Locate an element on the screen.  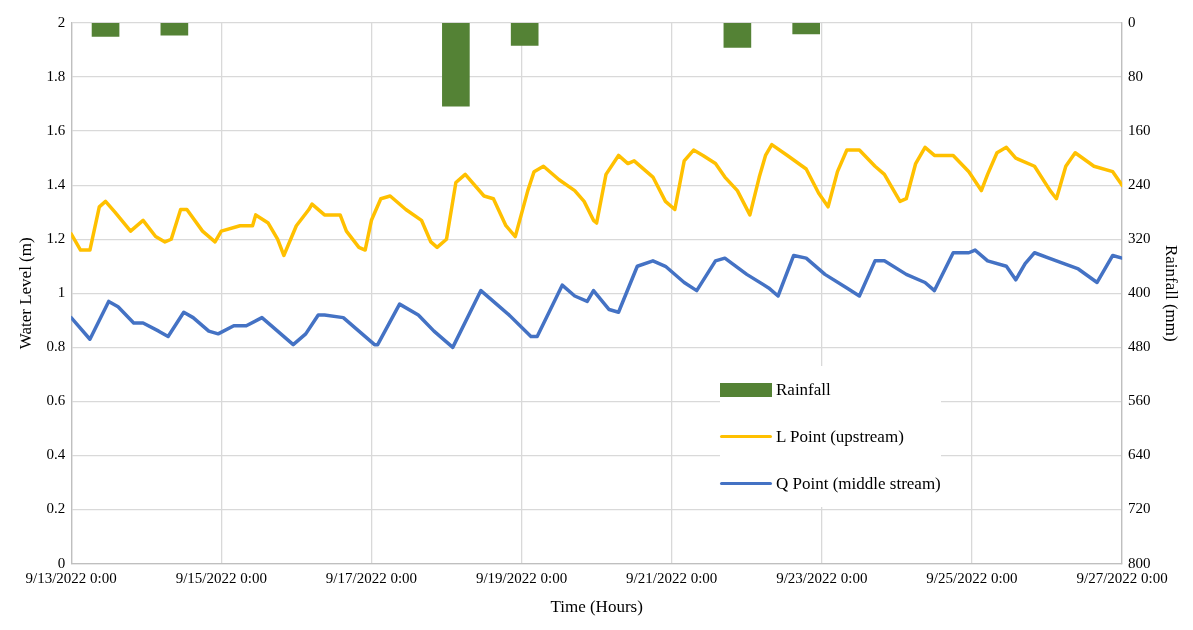
y2-tick-label: 160 is located at coordinates (1139, 130).